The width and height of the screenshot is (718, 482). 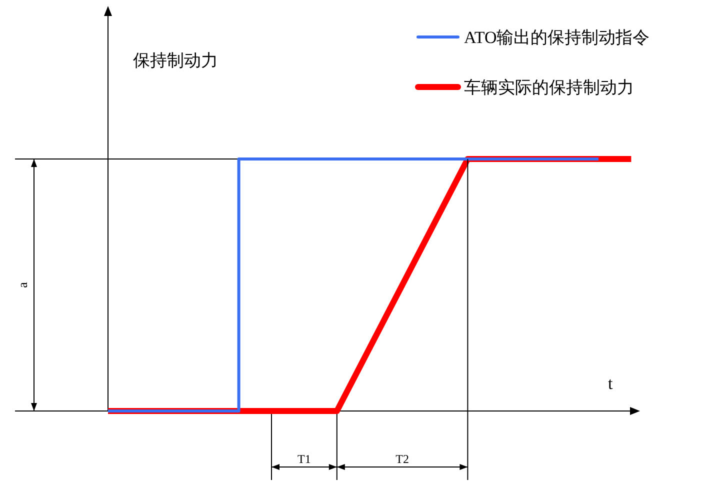 I want to click on text: a, so click(x=22, y=285).